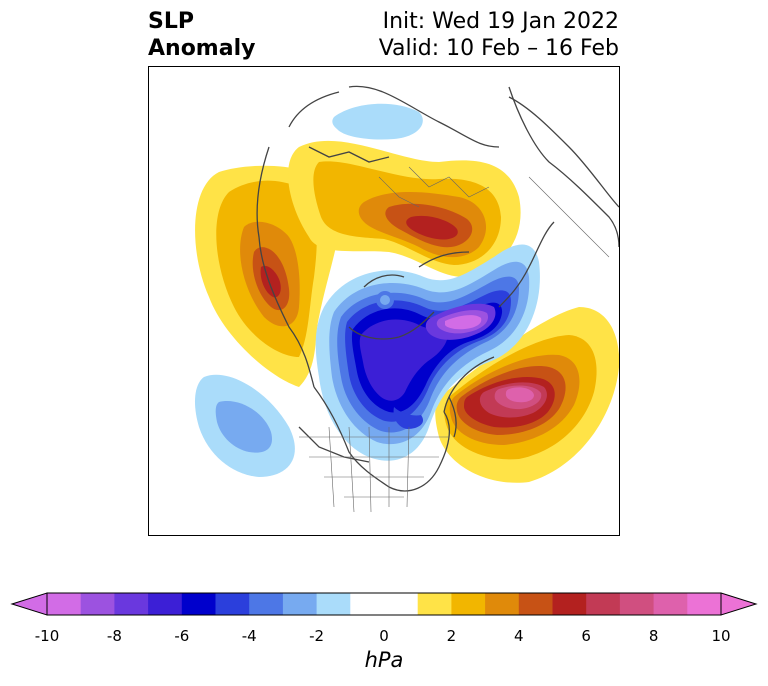  I want to click on colorbar-extend-low, so click(29, 604).